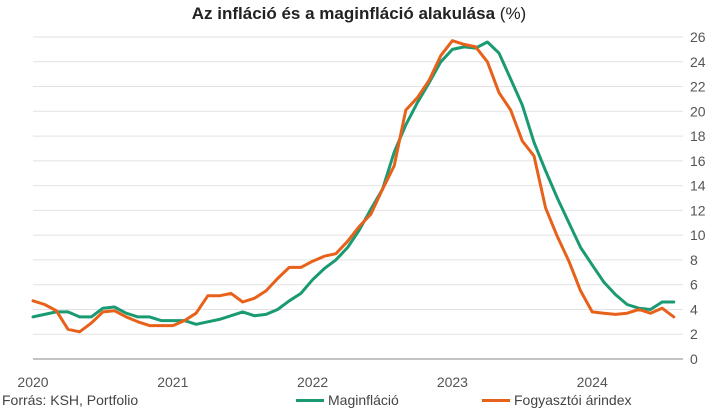  Describe the element at coordinates (694, 309) in the screenshot. I see `y-tick-label: 4` at that location.